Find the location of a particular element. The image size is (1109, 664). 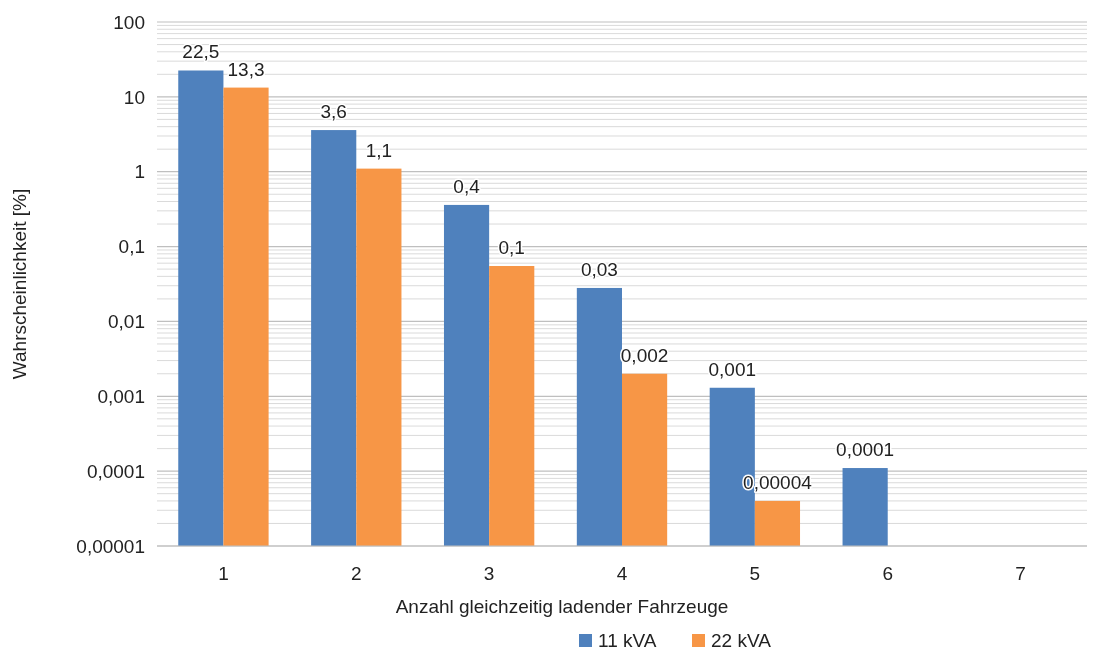

legend-label: 22 kVA is located at coordinates (741, 640).